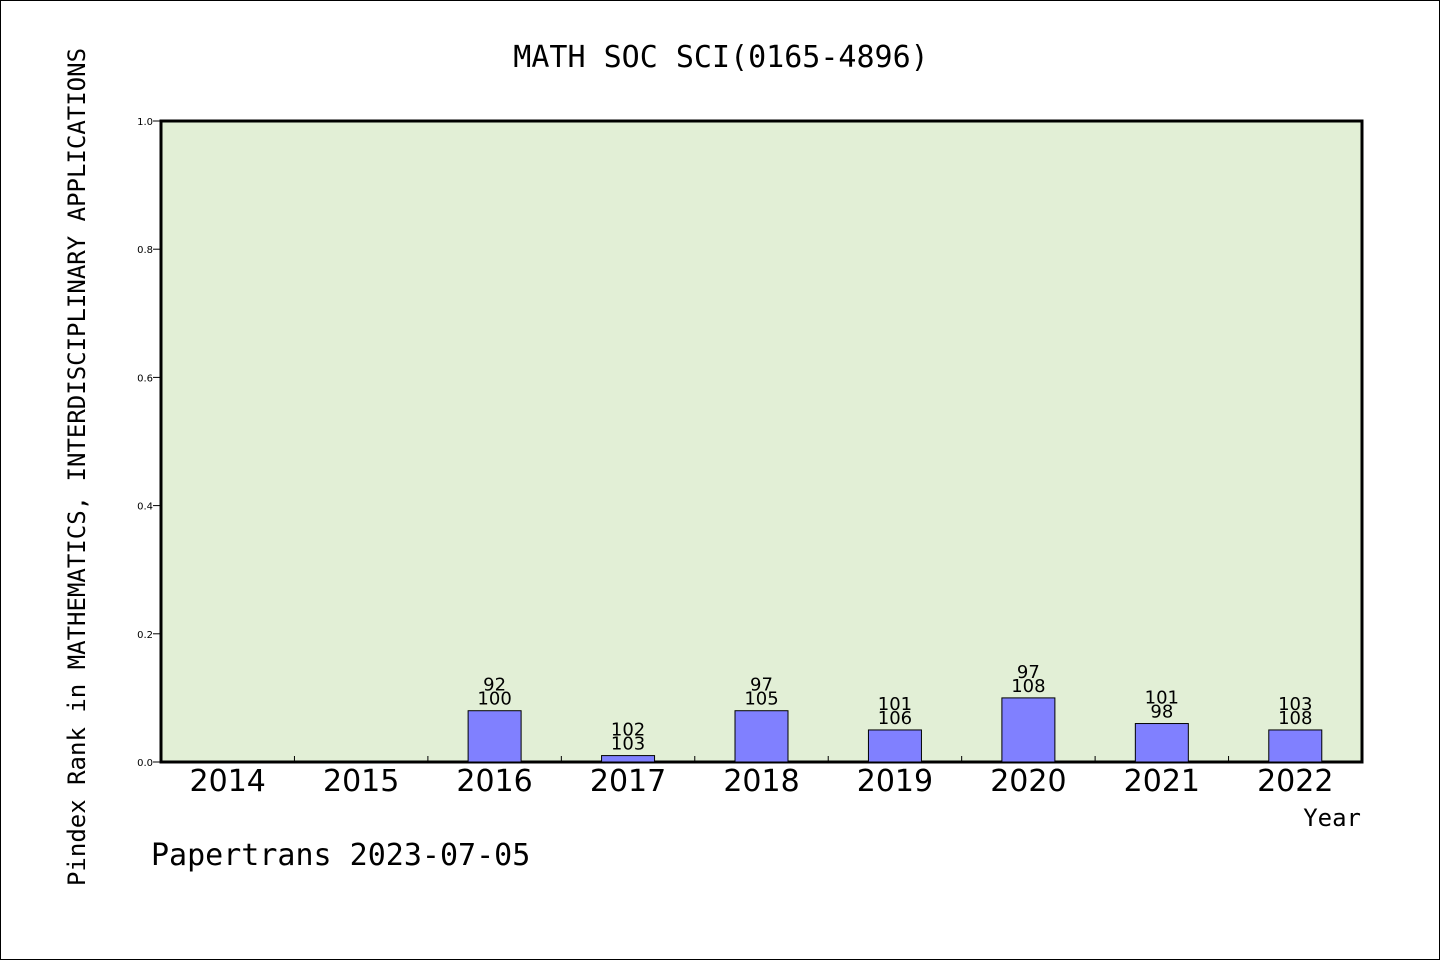 The image size is (1440, 961). Describe the element at coordinates (145, 250) in the screenshot. I see `y-tick-label: 0.8` at that location.